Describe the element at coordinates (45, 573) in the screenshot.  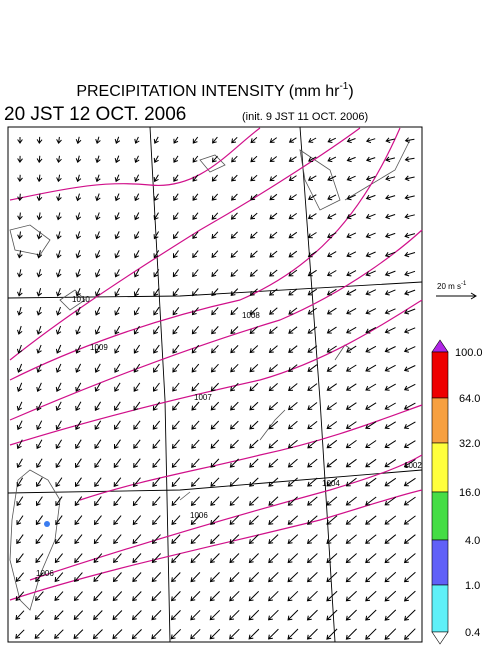
I see `isobar-label: 1006` at that location.